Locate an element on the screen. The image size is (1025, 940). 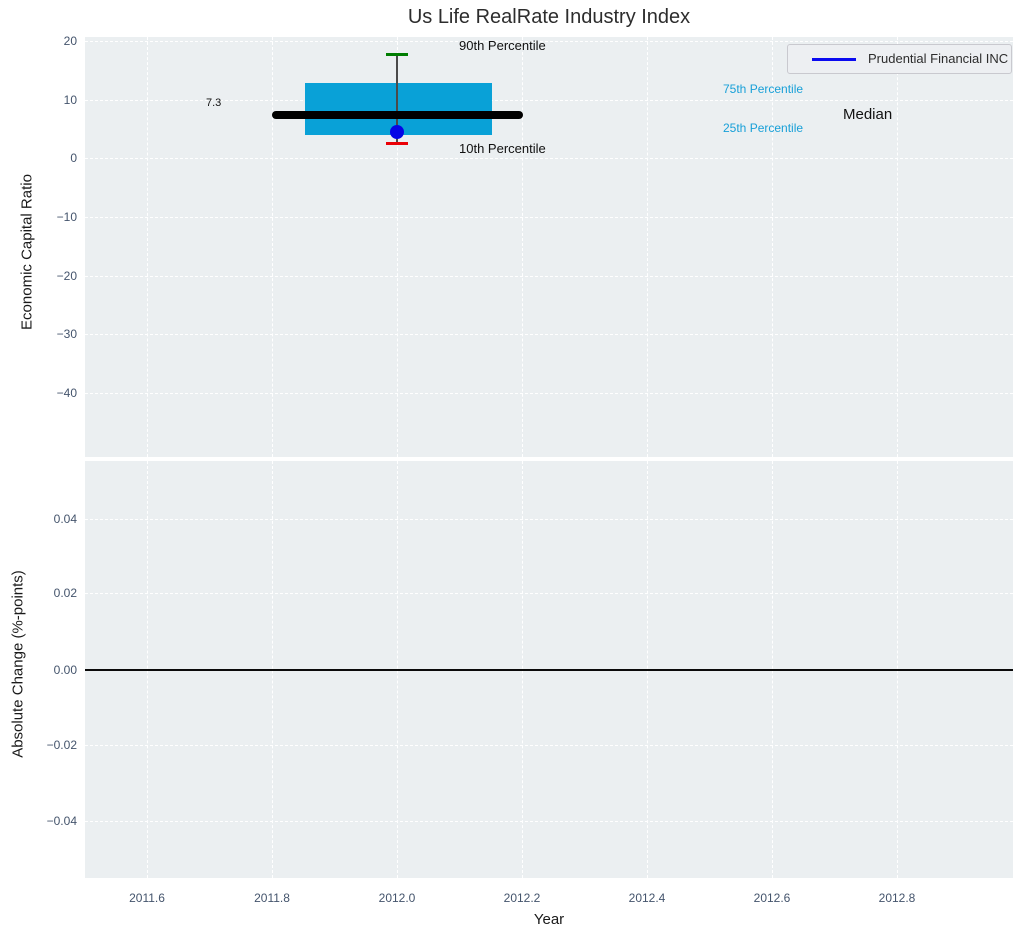
annotation-75th-percentile: 75th Percentile is located at coordinates (763, 89).